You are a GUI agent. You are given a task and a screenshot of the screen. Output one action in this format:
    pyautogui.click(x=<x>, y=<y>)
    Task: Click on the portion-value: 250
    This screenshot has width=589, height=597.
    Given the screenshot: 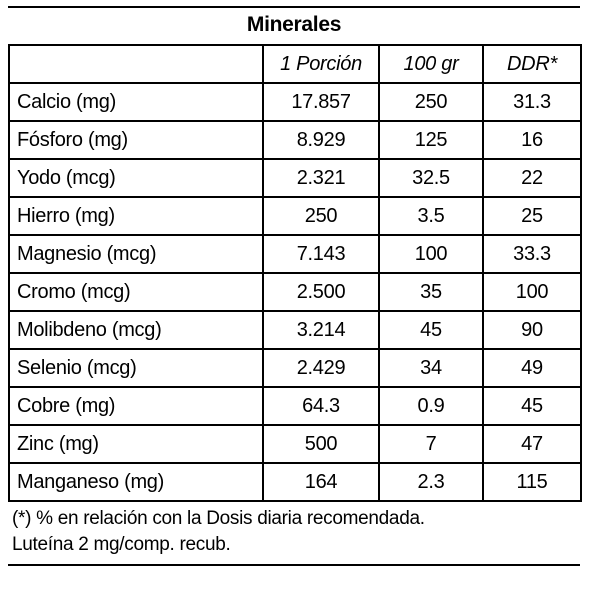 What is the action you would take?
    pyautogui.click(x=321, y=216)
    